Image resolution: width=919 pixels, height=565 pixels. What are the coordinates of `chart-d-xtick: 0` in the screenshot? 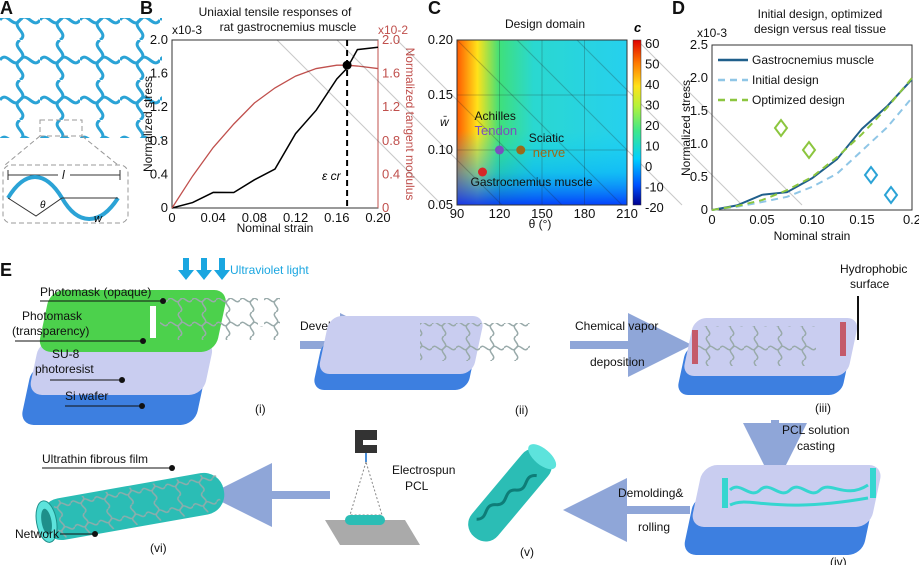 It's located at (711, 219).